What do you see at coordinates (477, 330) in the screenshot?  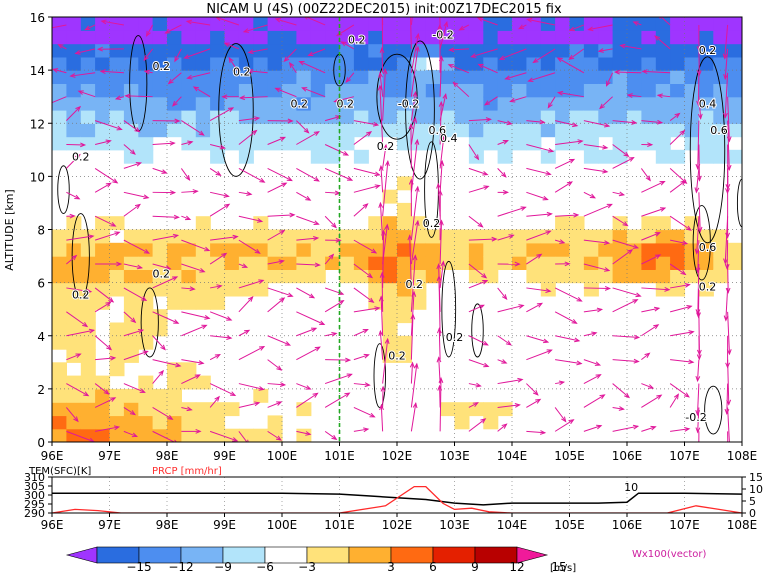 I see `contour-line` at bounding box center [477, 330].